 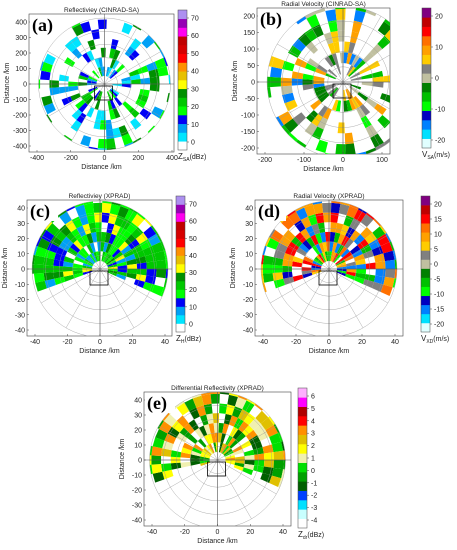 I want to click on colorbar-tick-label: 0, so click(x=437, y=79).